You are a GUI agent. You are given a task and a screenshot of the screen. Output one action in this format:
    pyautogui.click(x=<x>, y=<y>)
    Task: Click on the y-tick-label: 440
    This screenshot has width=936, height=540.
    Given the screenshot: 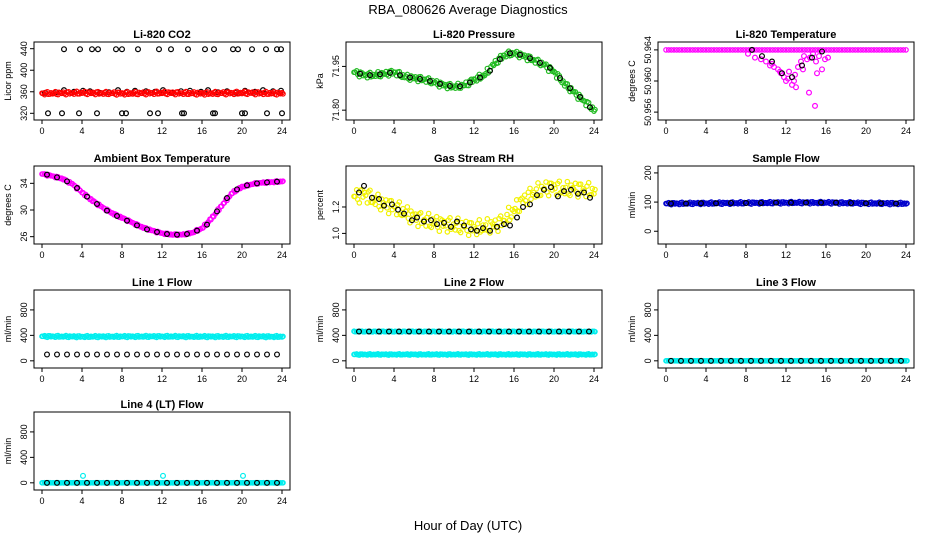 What is the action you would take?
    pyautogui.click(x=24, y=48)
    